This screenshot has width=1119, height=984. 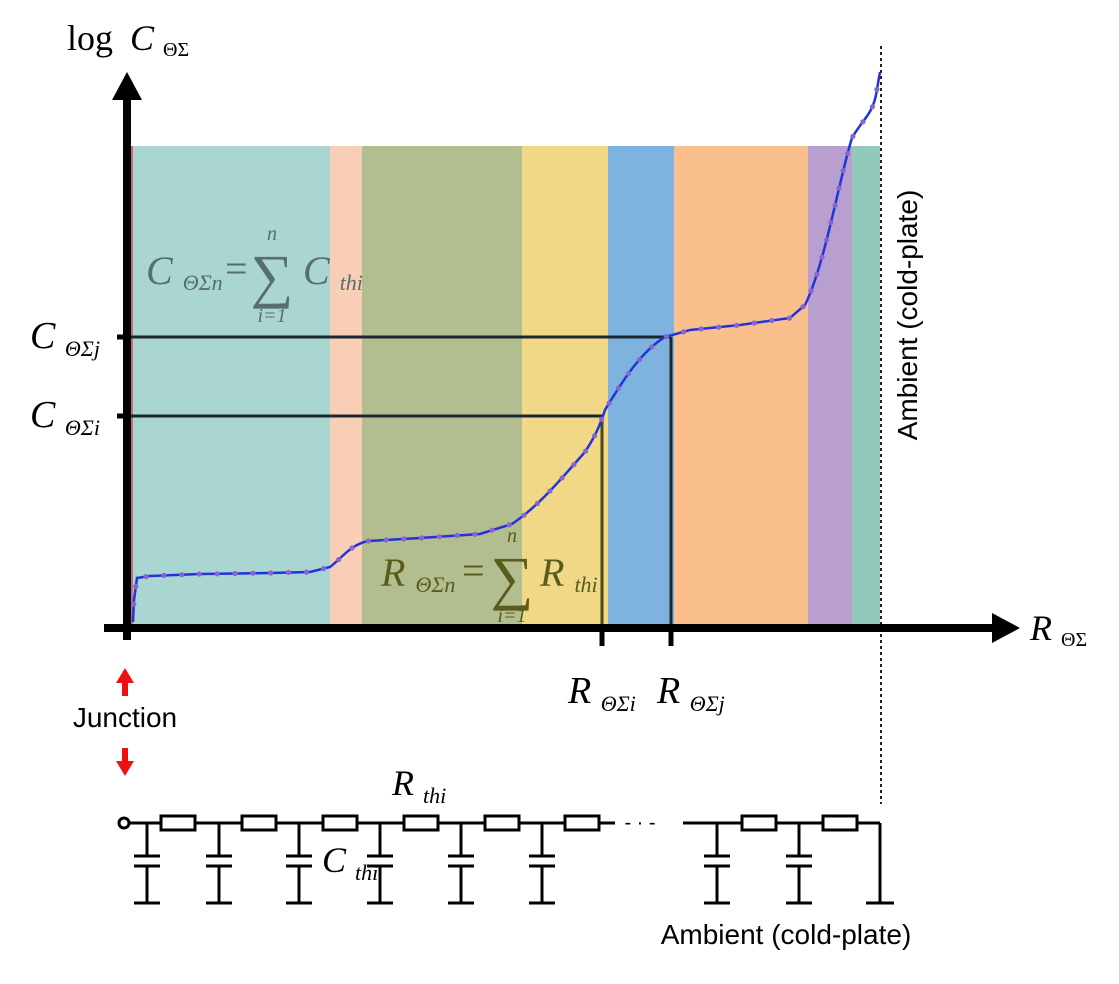 What do you see at coordinates (434, 795) in the screenshot?
I see `ladder-resistor-subscript: thi` at bounding box center [434, 795].